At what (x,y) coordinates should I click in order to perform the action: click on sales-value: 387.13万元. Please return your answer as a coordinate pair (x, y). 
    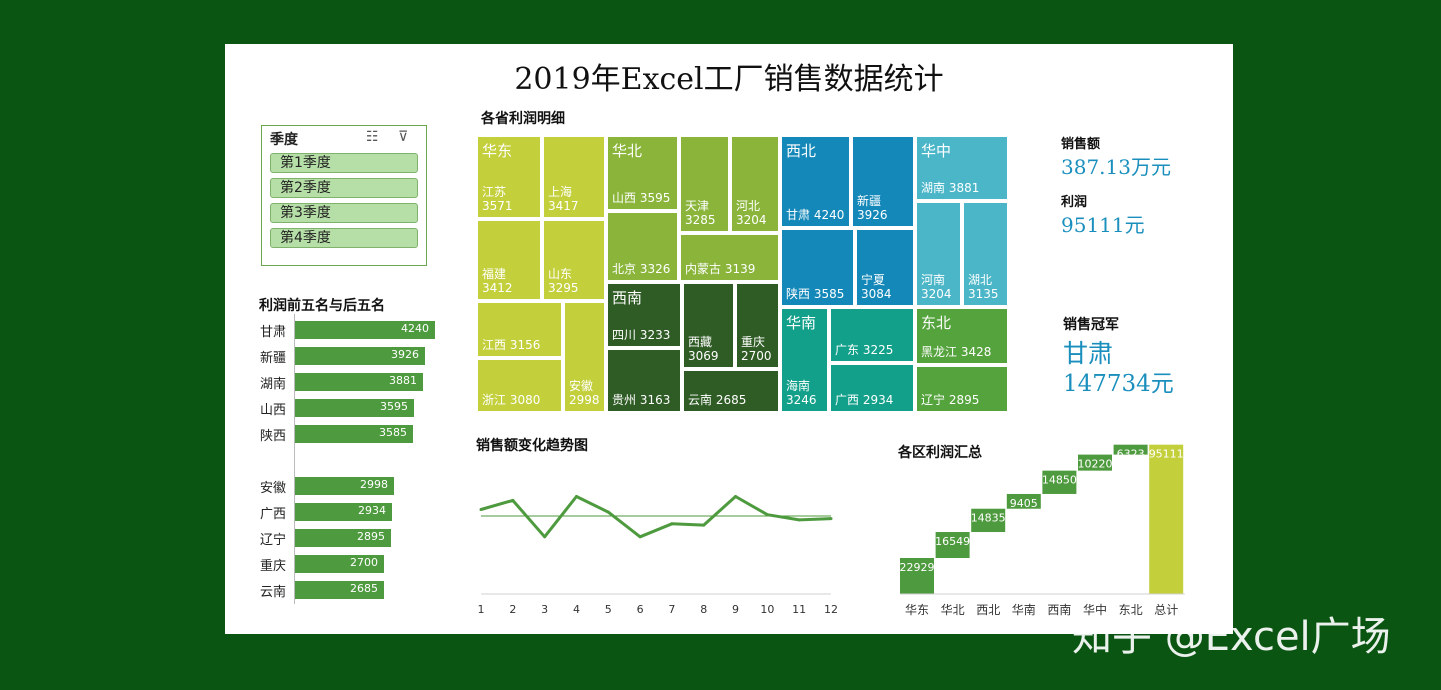
    Looking at the image, I should click on (1116, 167).